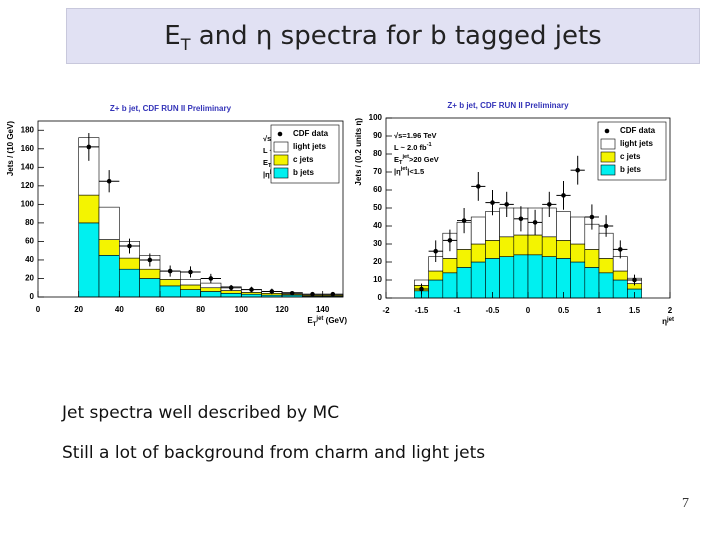 This screenshot has width=720, height=540. I want to click on annotation: √s=1.96 TeV, so click(415, 135).